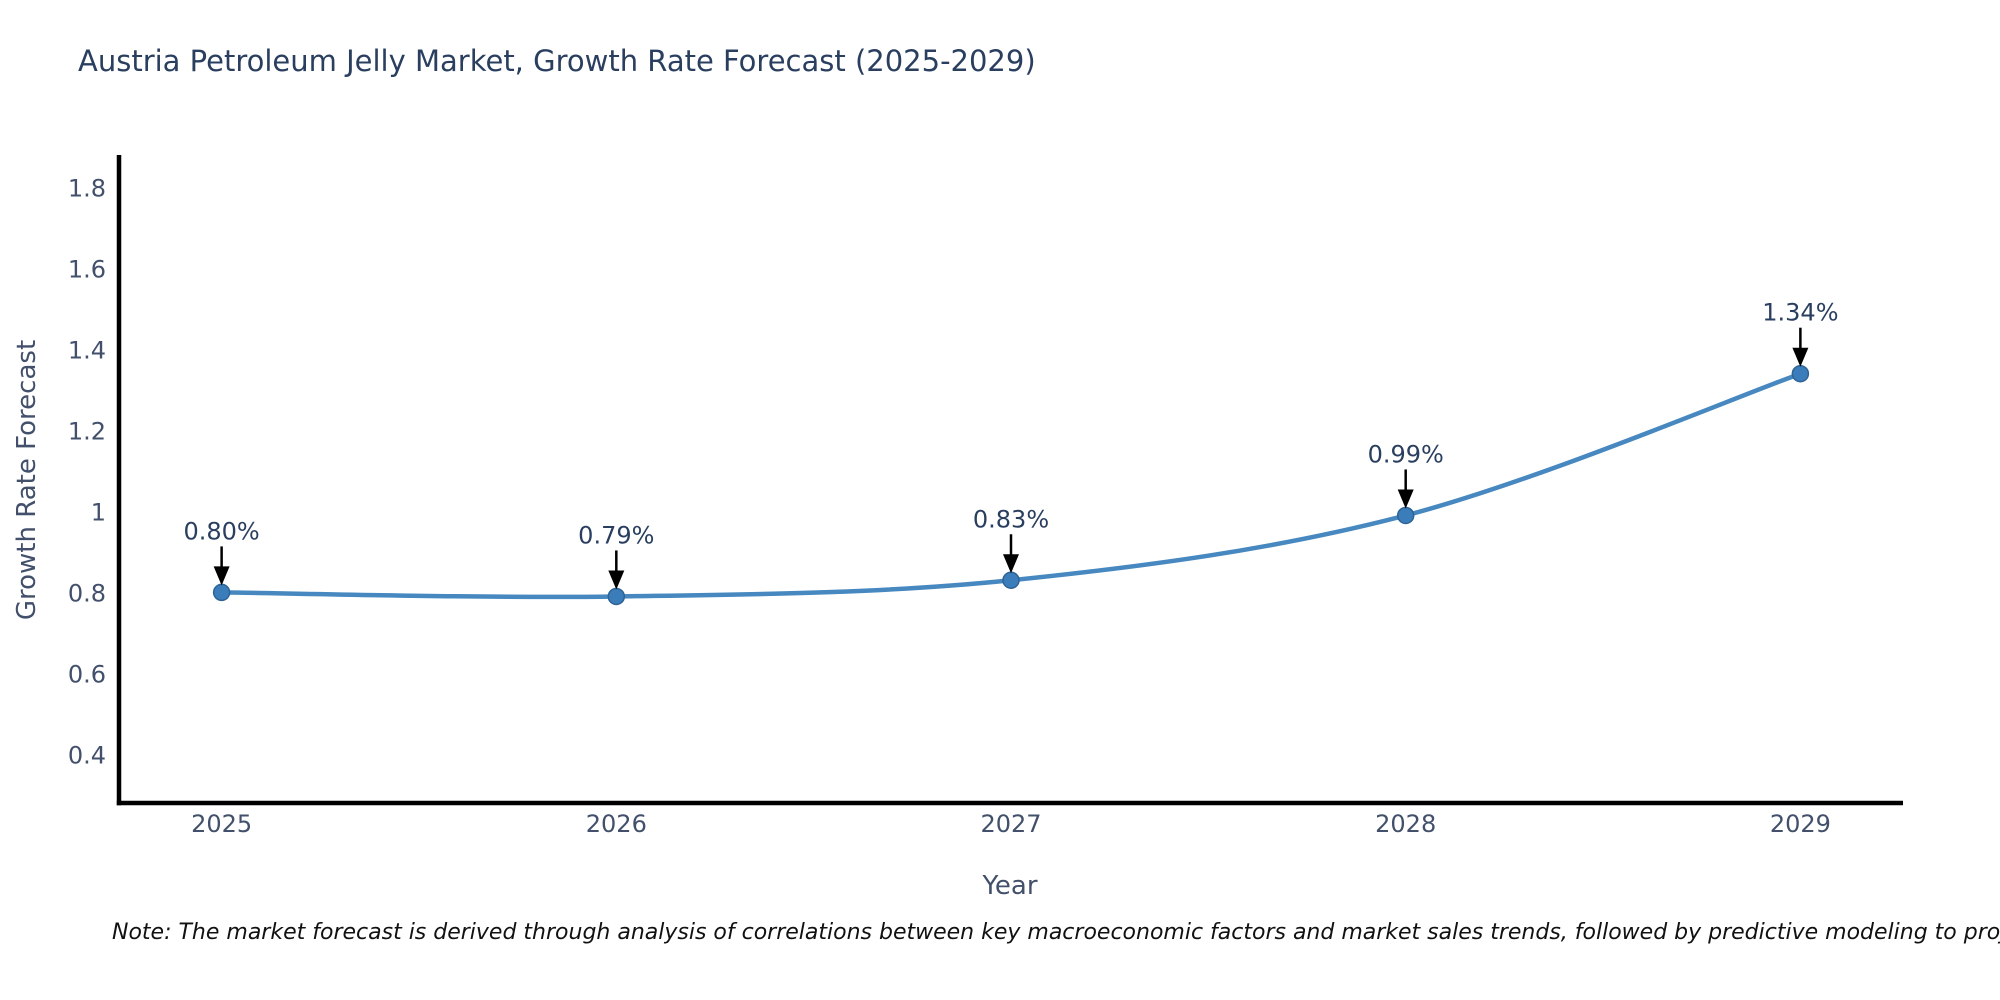 This screenshot has height=1000, width=2000. What do you see at coordinates (1800, 313) in the screenshot?
I see `data-point-label: 1.34%` at bounding box center [1800, 313].